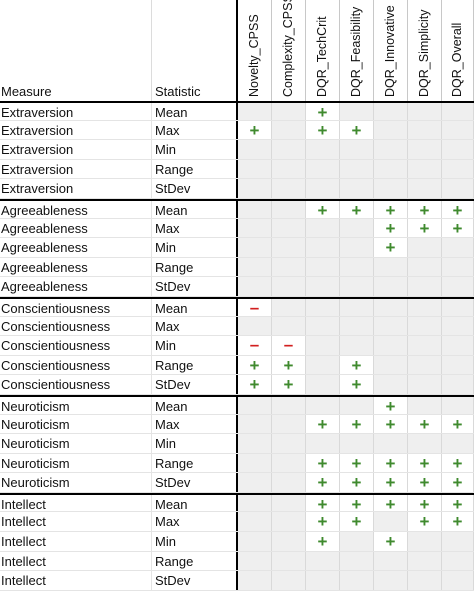 Image resolution: width=474 pixels, height=591 pixels. Describe the element at coordinates (357, 50) in the screenshot. I see `column-header-dqr-feasibility: DQR_Feasibility` at that location.